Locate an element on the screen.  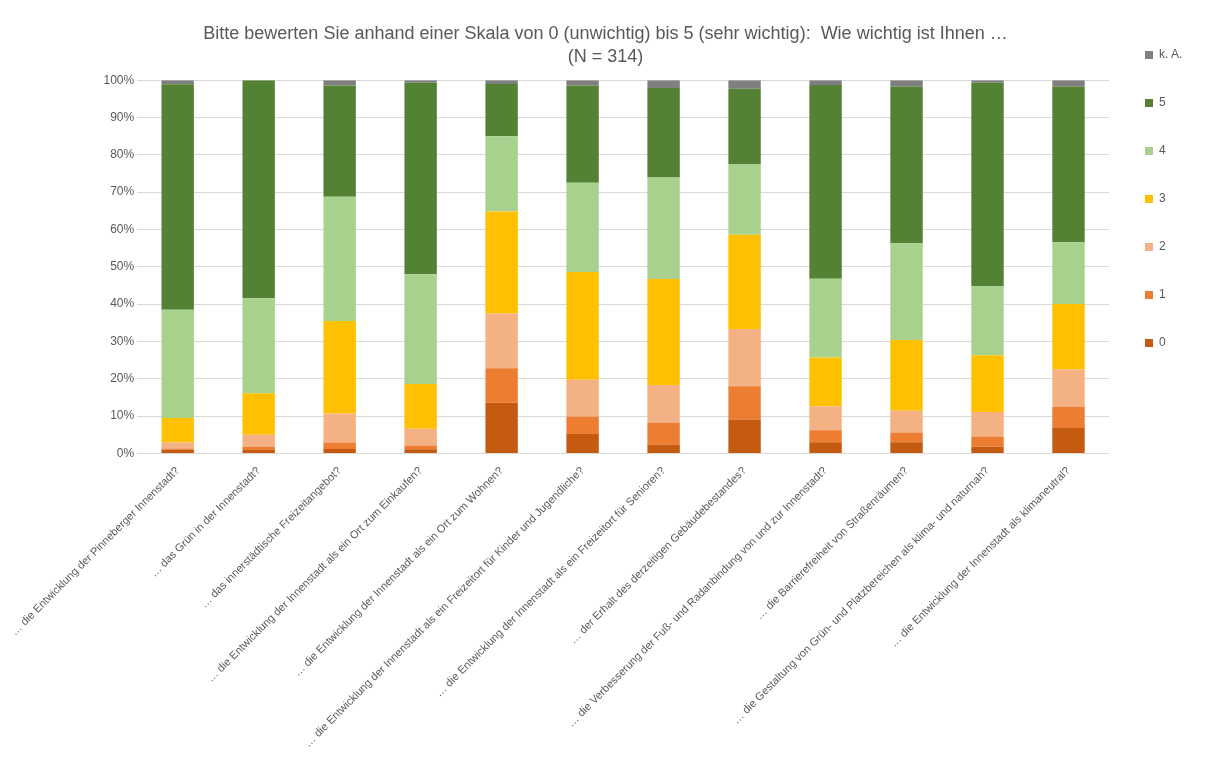
y-tick-label: 90% is located at coordinates (122, 116).